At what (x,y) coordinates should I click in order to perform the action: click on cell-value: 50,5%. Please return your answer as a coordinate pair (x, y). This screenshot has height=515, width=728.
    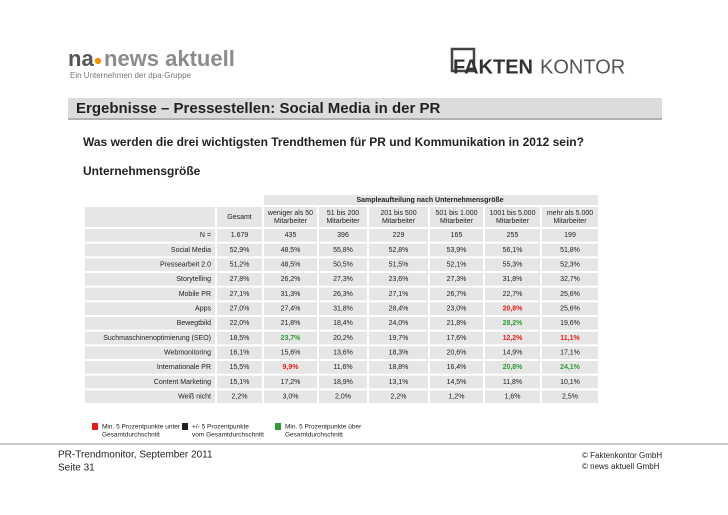
    Looking at the image, I should click on (343, 265).